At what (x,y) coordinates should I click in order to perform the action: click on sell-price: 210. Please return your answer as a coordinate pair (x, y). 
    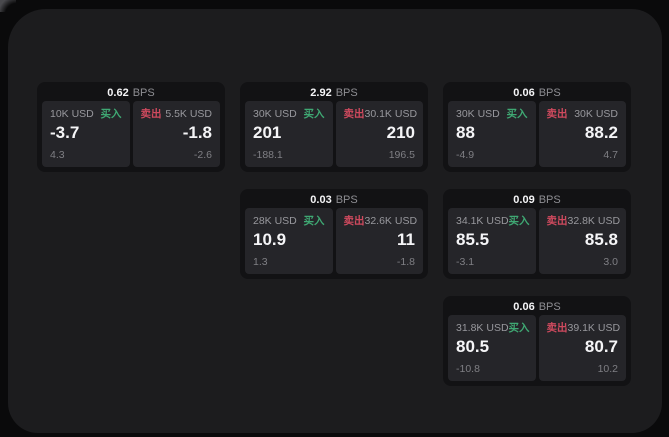
    Looking at the image, I should click on (400, 132).